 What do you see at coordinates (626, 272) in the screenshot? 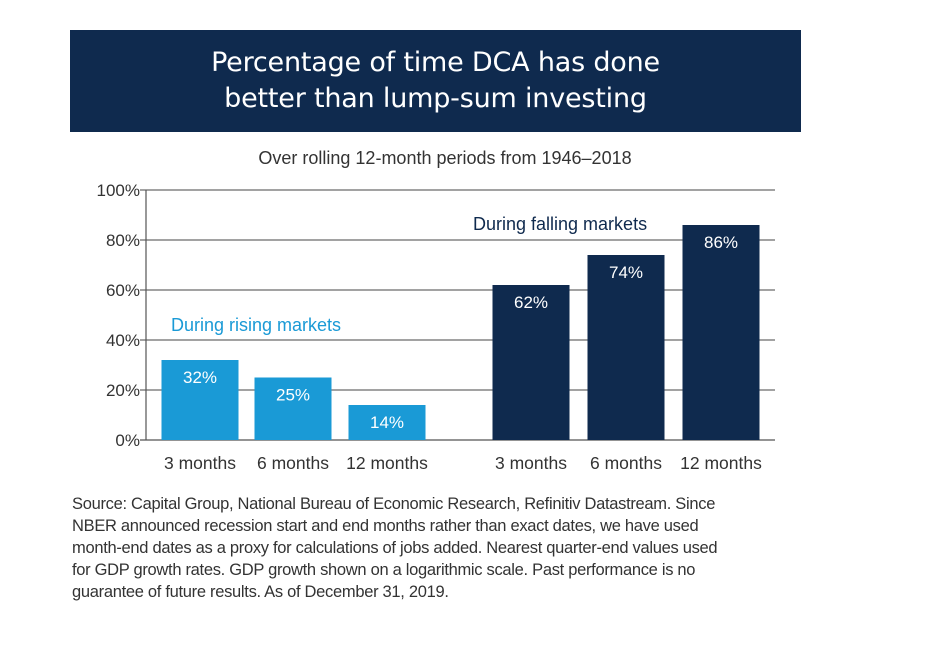
I see `bar-value-label: 74%` at bounding box center [626, 272].